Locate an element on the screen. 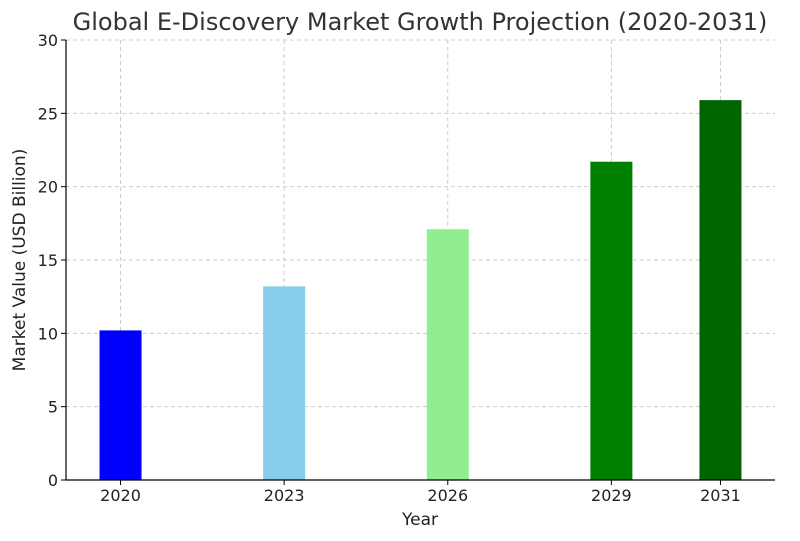 The image size is (800, 541). y-tick-label: 15 is located at coordinates (48, 260).